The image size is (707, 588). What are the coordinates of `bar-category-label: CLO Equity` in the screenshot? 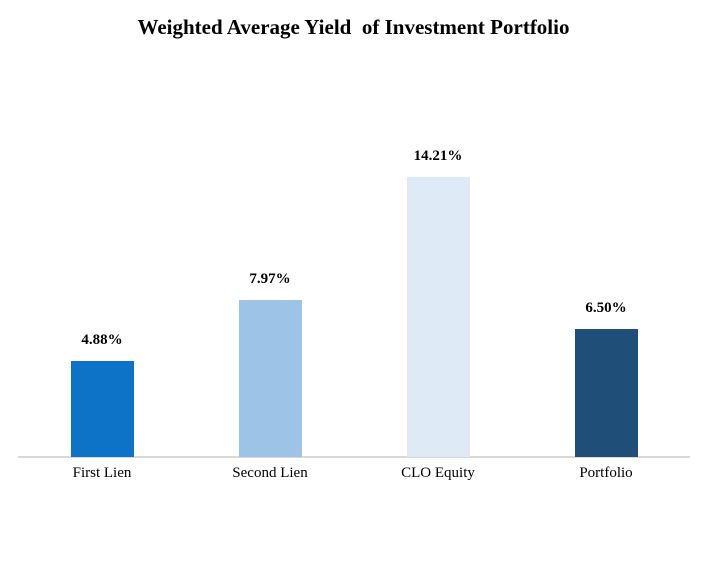 It's located at (438, 473).